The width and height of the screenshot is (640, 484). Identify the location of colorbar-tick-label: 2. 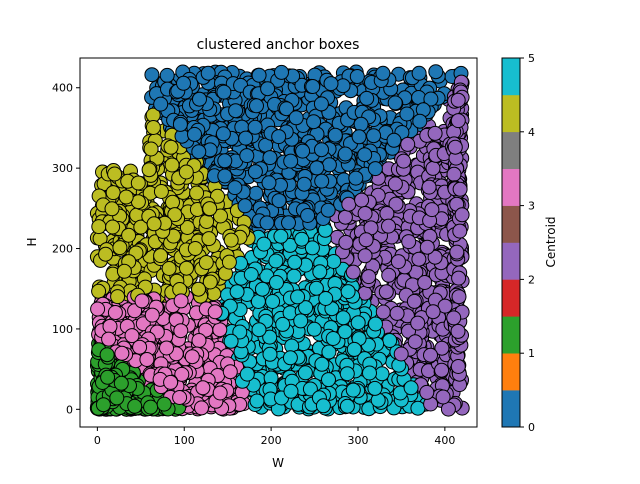
(531, 279).